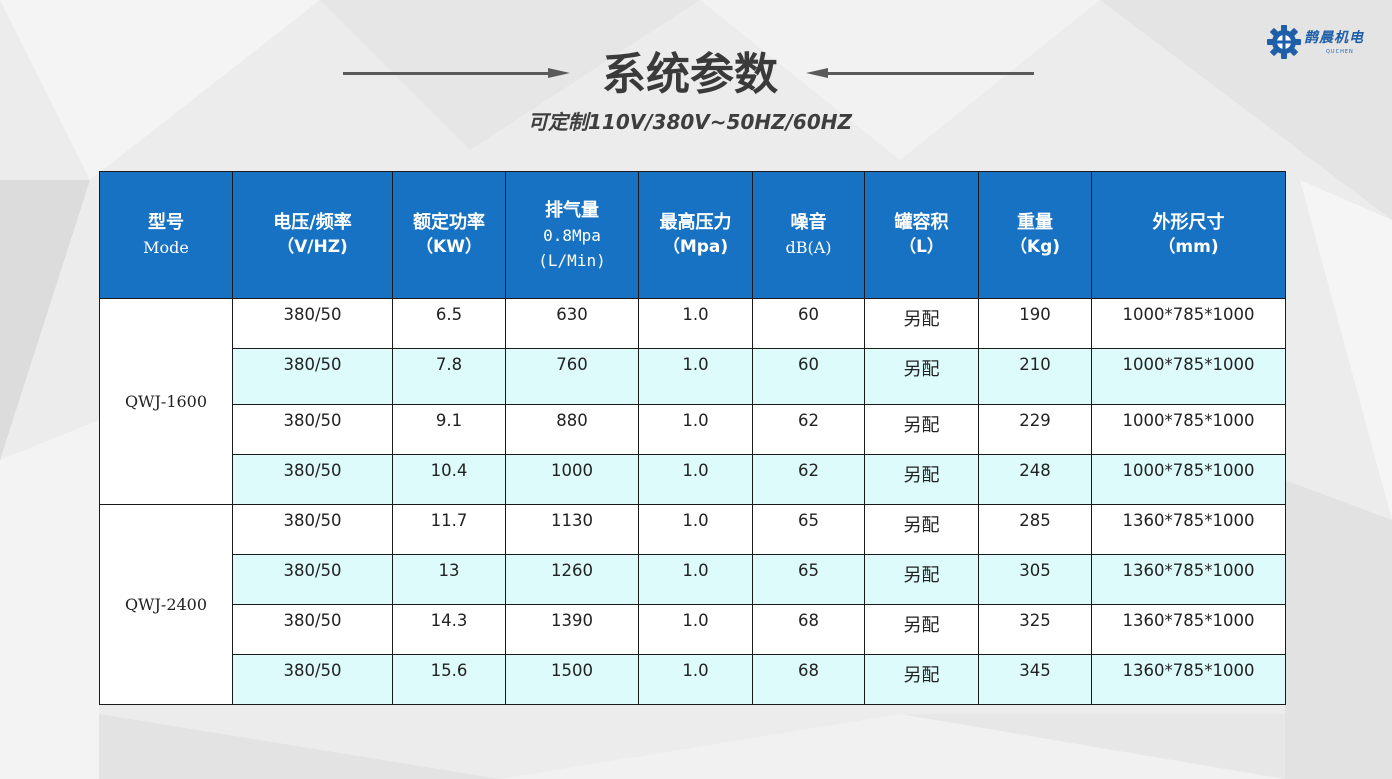 This screenshot has height=779, width=1392. What do you see at coordinates (572, 210) in the screenshot?
I see `header-label: 排气量` at bounding box center [572, 210].